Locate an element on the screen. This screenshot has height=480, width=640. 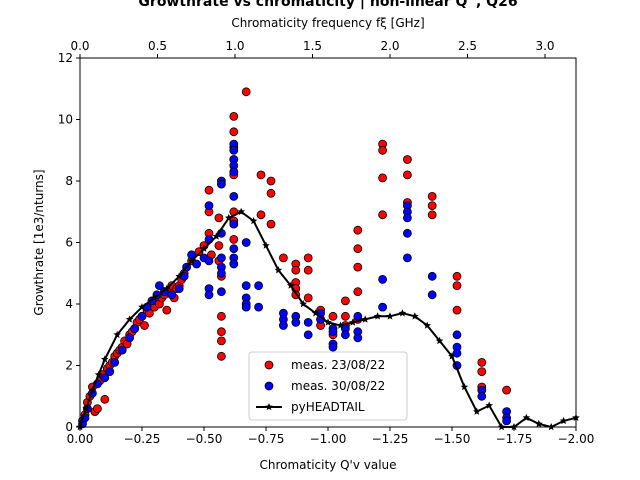
x-tick-label: −0.50 is located at coordinates (204, 439).